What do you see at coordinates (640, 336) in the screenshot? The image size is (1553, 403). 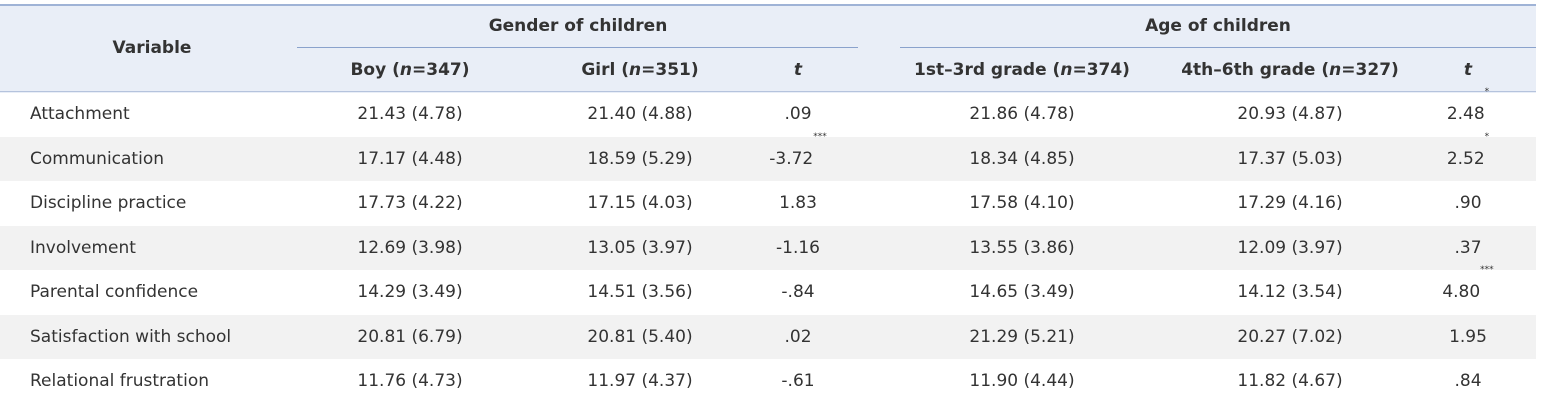 I see `cell: 20.81 (5.40)` at bounding box center [640, 336].